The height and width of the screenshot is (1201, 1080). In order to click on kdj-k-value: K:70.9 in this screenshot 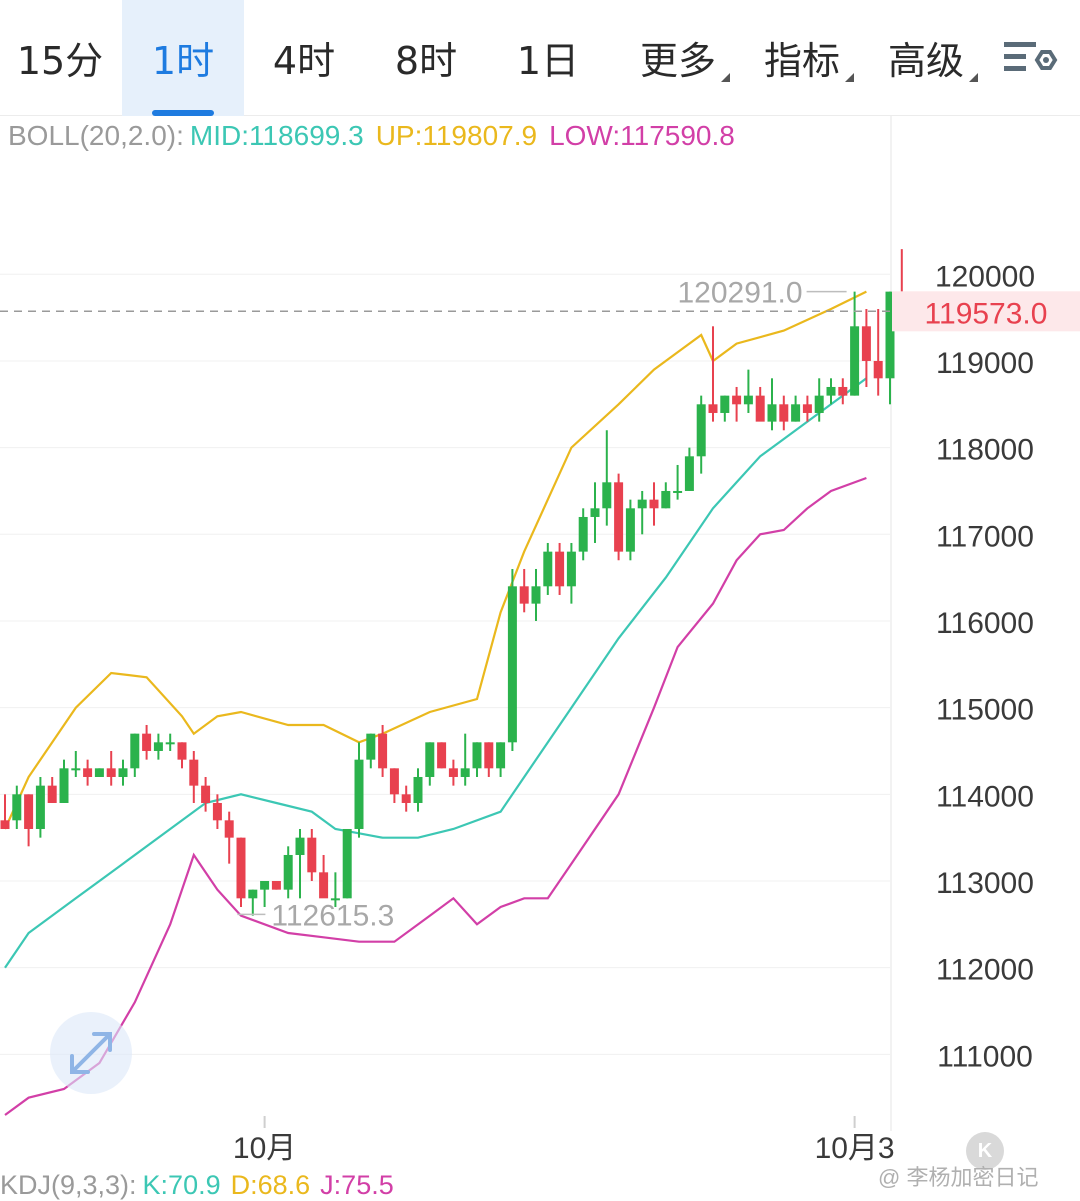, I will do `click(181, 1185)`.